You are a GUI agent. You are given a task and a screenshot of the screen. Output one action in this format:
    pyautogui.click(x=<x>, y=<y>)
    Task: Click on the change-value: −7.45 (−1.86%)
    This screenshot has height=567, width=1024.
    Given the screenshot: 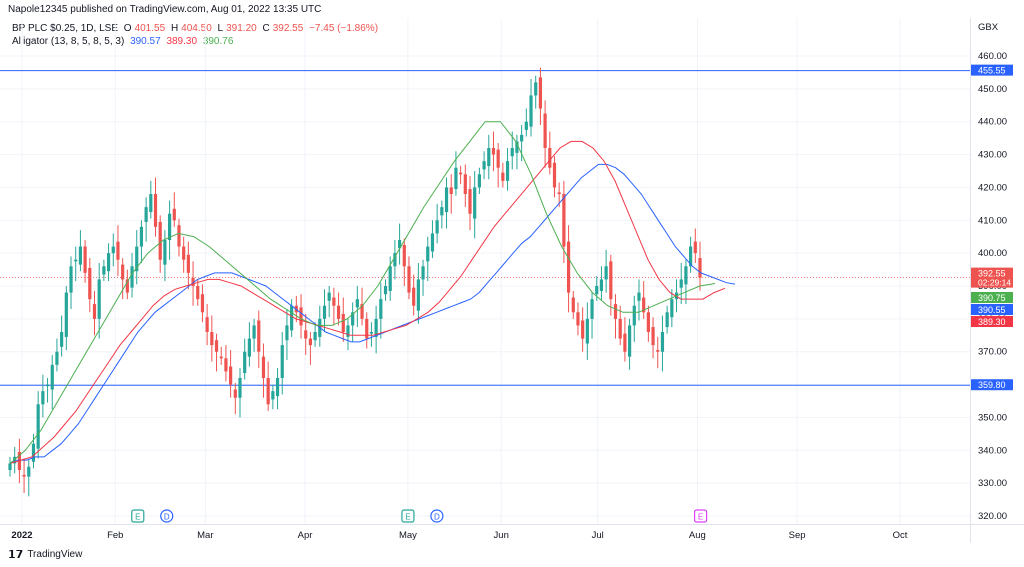 What is the action you would take?
    pyautogui.click(x=344, y=28)
    